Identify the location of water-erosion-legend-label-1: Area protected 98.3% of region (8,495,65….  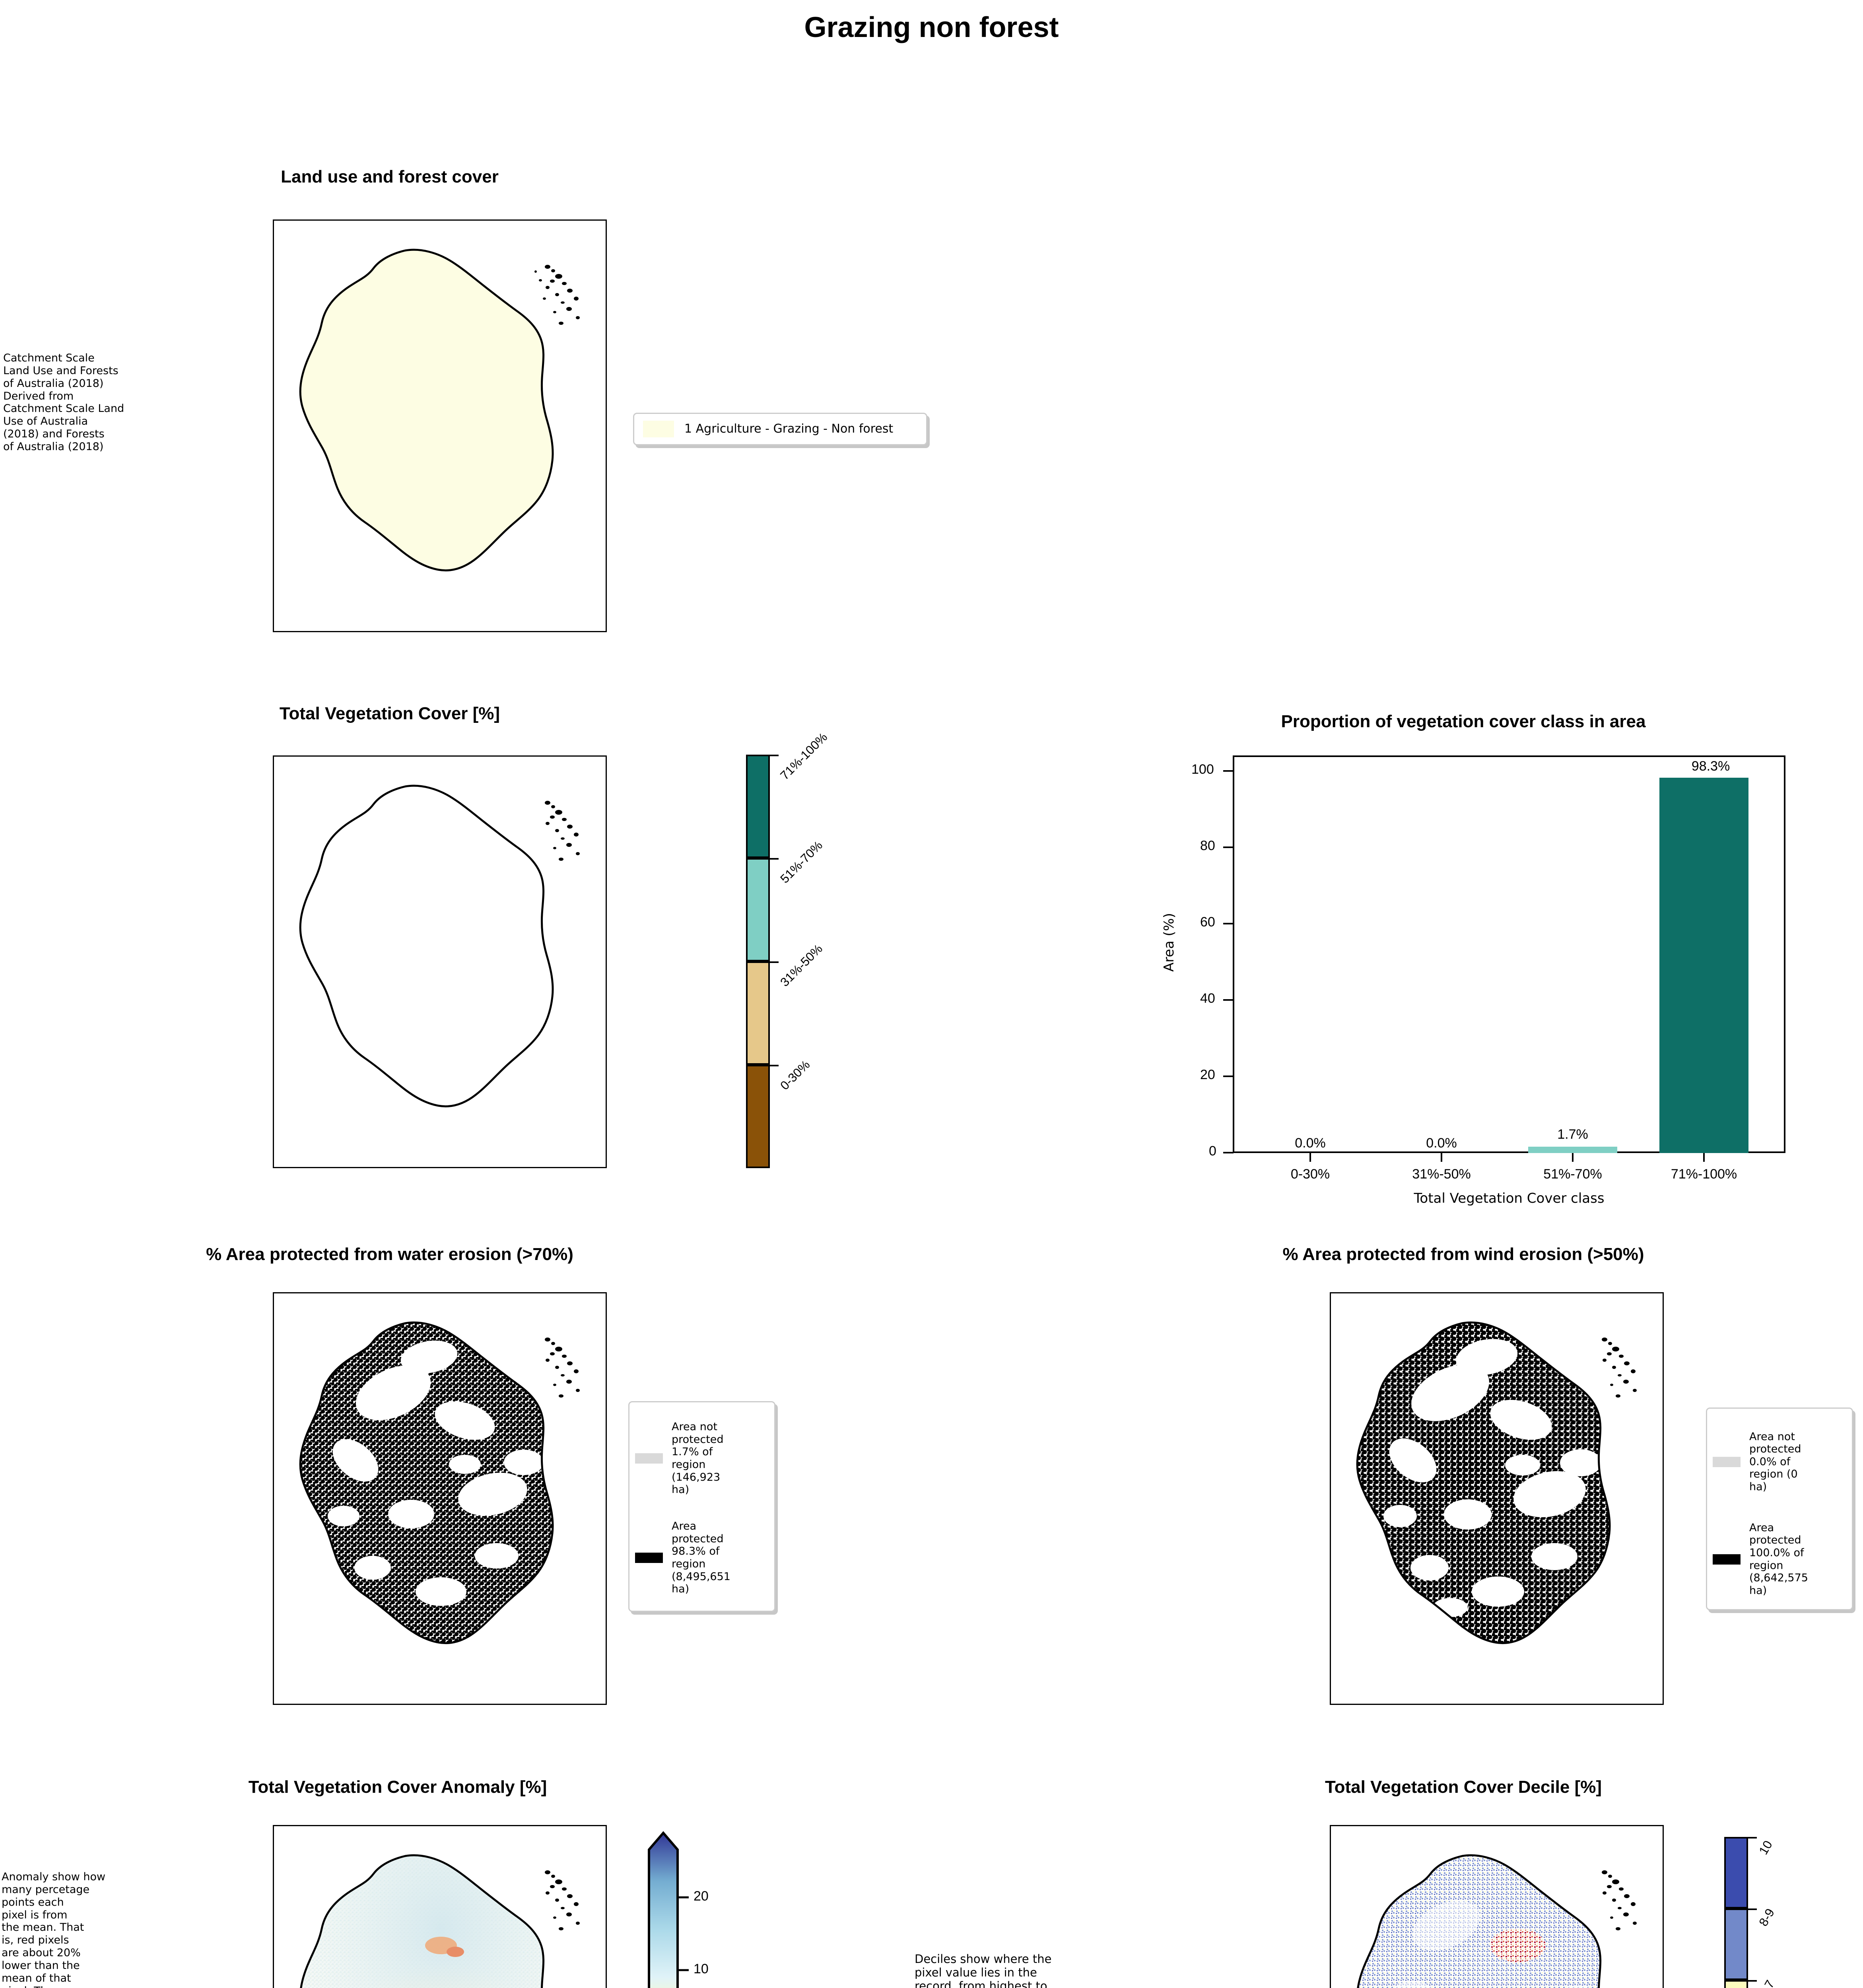
(701, 1558).